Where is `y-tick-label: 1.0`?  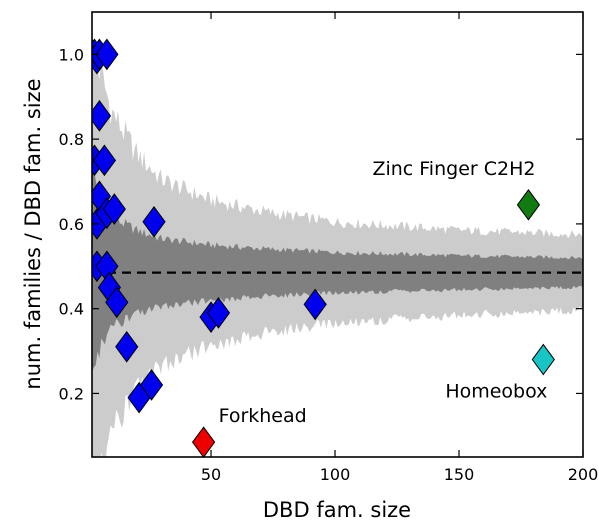
y-tick-label: 1.0 is located at coordinates (71, 54).